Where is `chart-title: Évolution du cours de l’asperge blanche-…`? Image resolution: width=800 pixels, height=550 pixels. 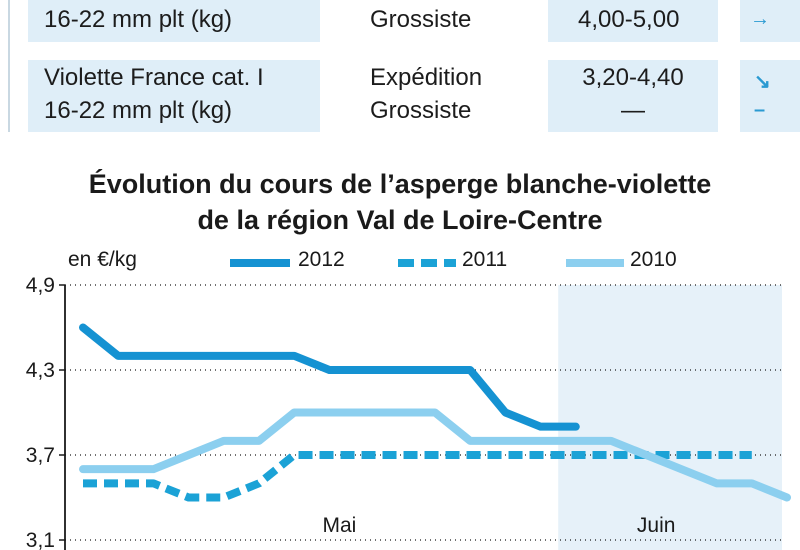 chart-title: Évolution du cours de l’asperge blanche-… is located at coordinates (400, 184).